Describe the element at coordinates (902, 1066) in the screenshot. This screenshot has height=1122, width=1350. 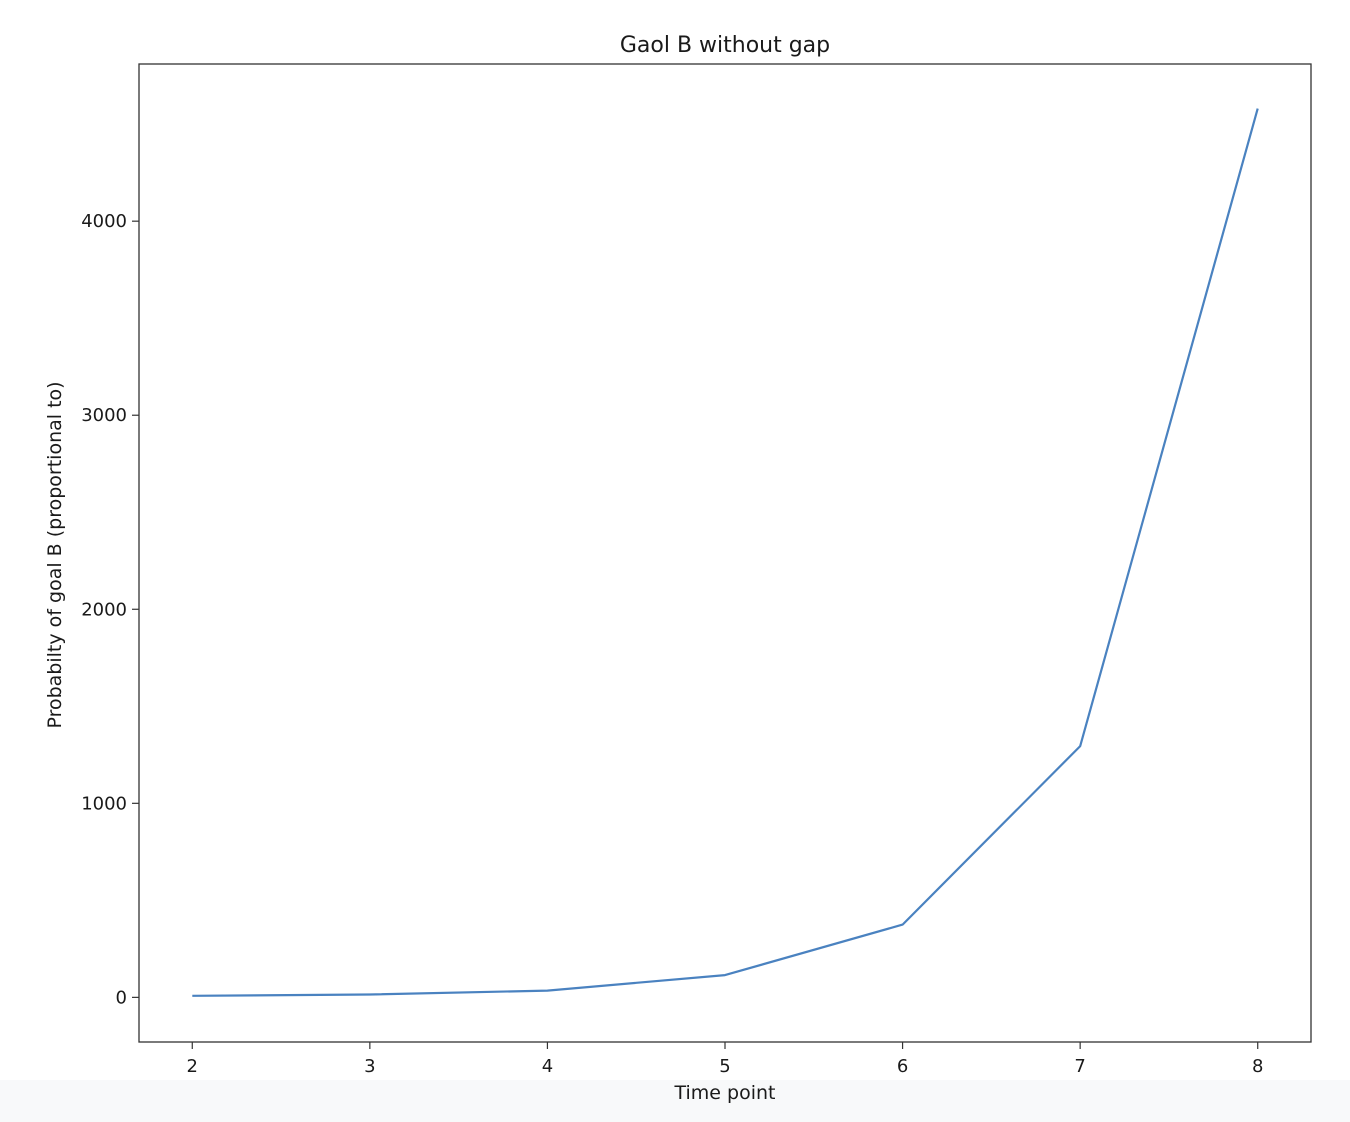
I see `x-tick-label: 6` at that location.